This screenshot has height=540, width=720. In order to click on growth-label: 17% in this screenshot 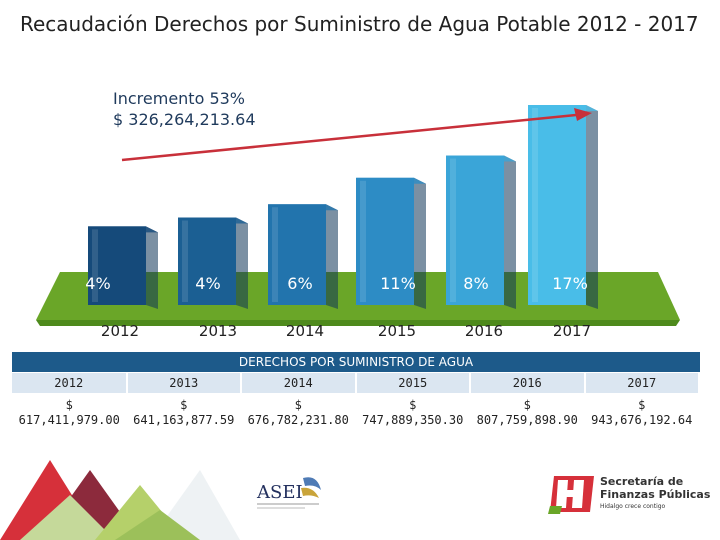, I will do `click(570, 283)`.